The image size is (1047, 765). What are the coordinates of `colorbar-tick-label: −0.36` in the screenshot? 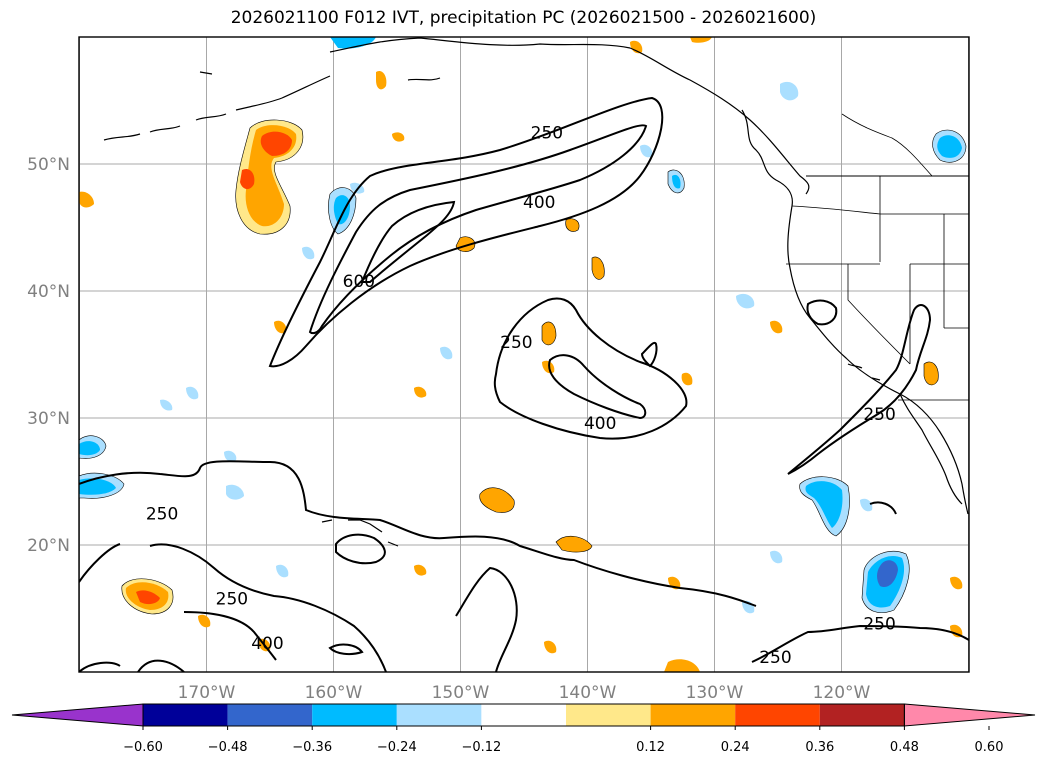 It's located at (312, 747).